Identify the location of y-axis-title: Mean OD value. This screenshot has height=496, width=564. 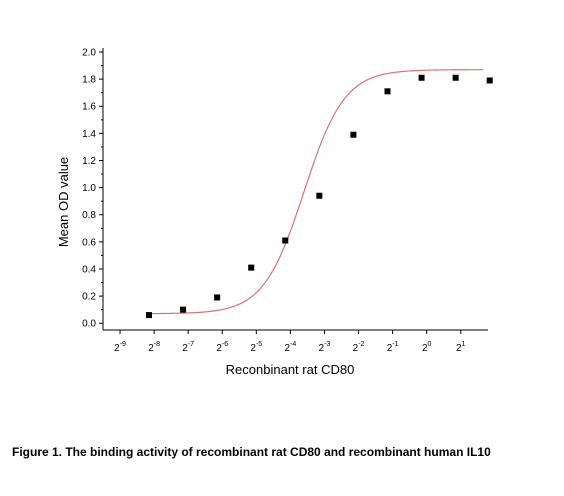
(63, 202).